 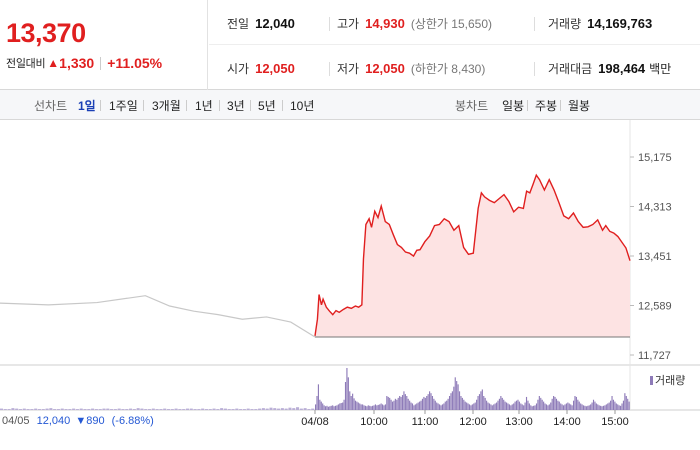 I want to click on tab-period-5y: 5년, so click(x=267, y=106).